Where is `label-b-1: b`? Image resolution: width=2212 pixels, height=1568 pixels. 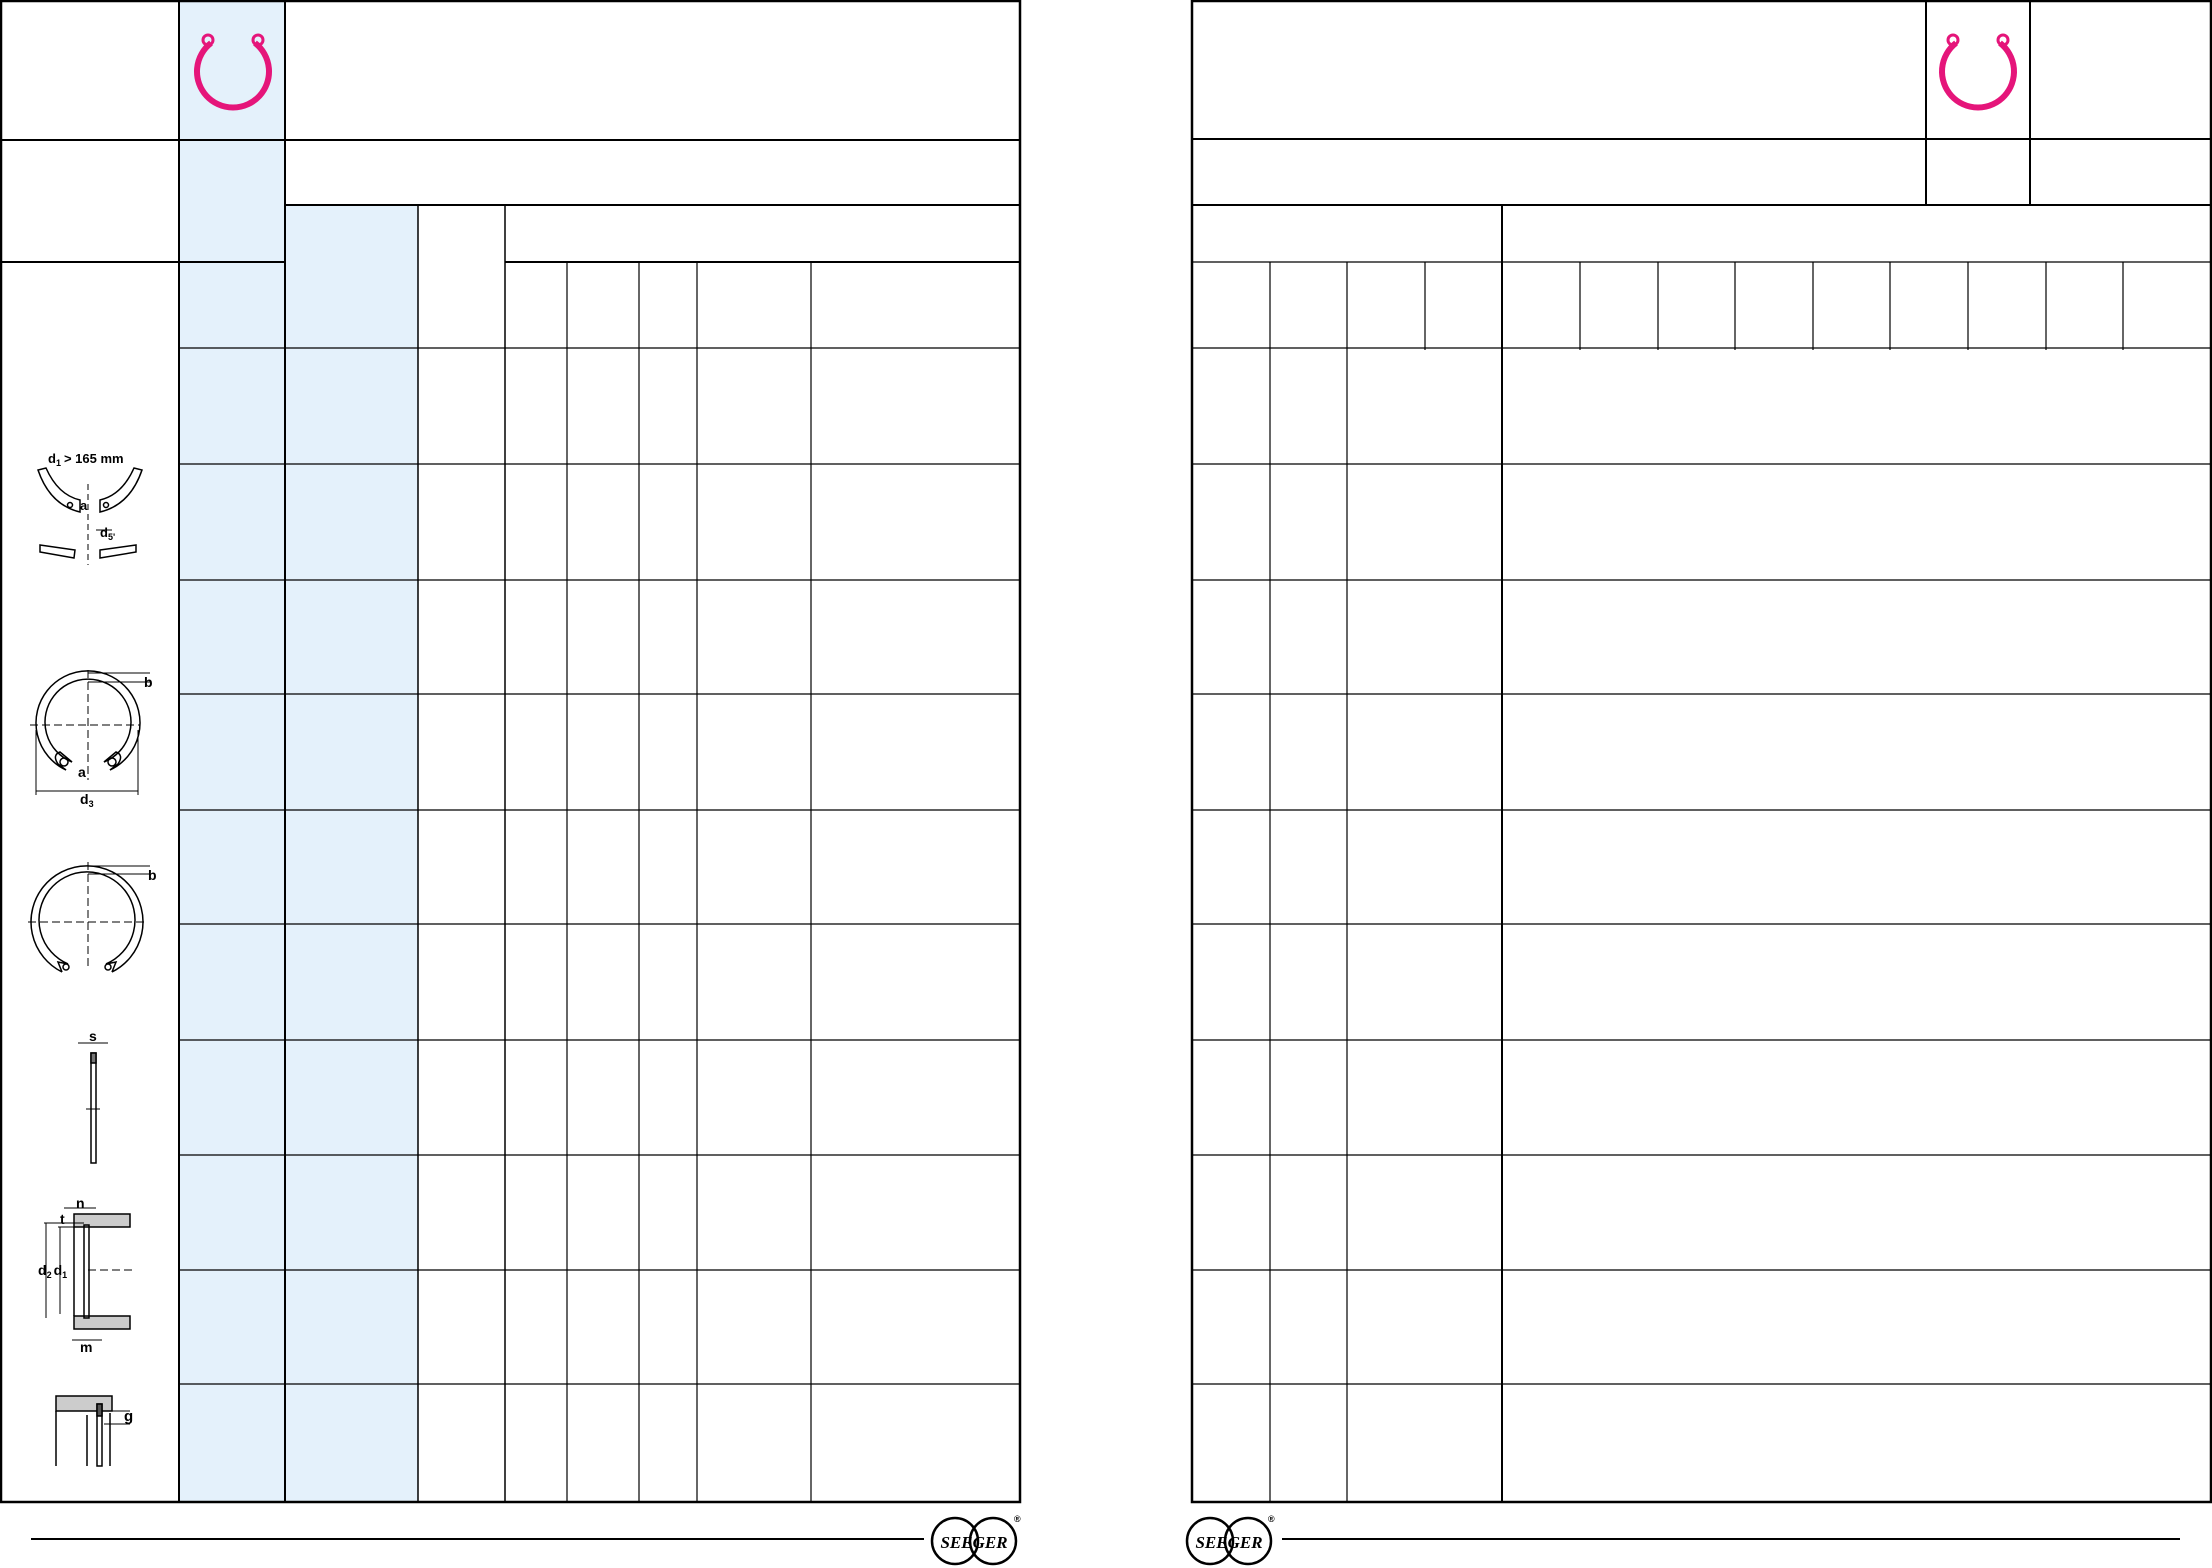
label-b-1: b is located at coordinates (148, 682).